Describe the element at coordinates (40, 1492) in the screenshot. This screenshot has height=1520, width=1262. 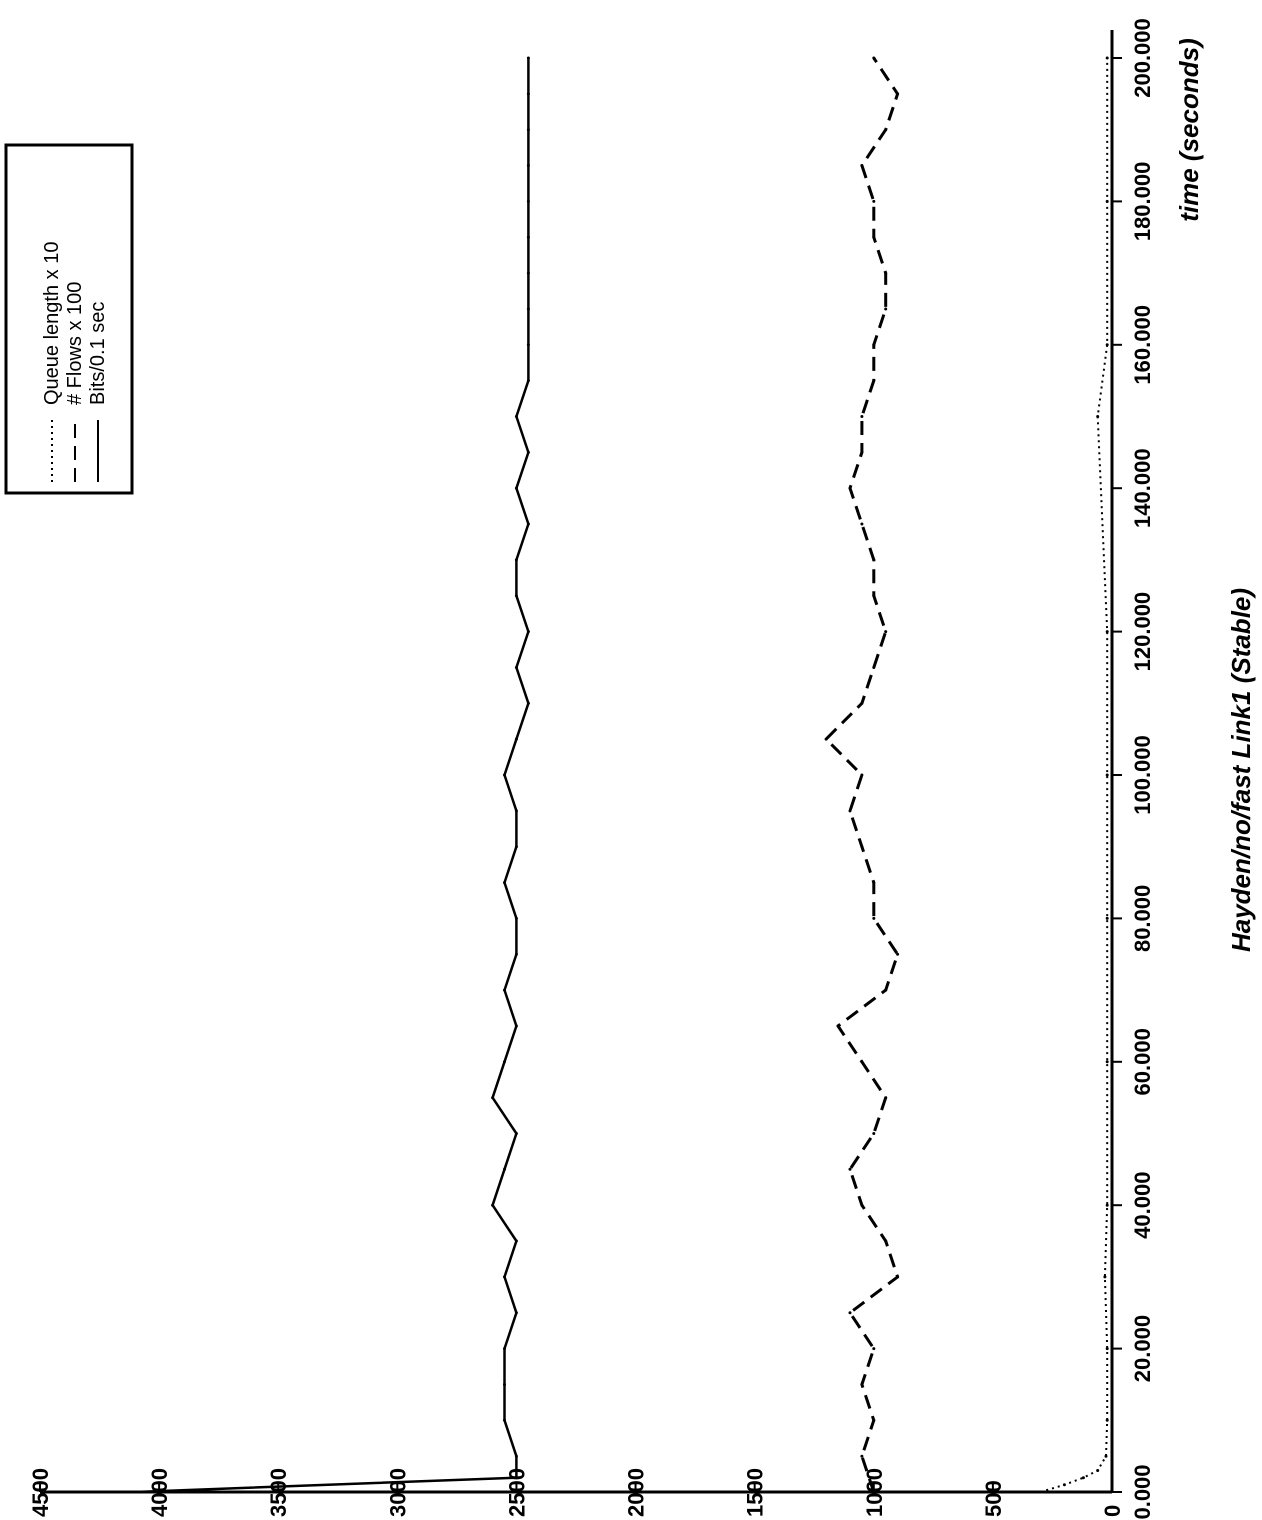
I see `value-tick-label: 4500` at that location.